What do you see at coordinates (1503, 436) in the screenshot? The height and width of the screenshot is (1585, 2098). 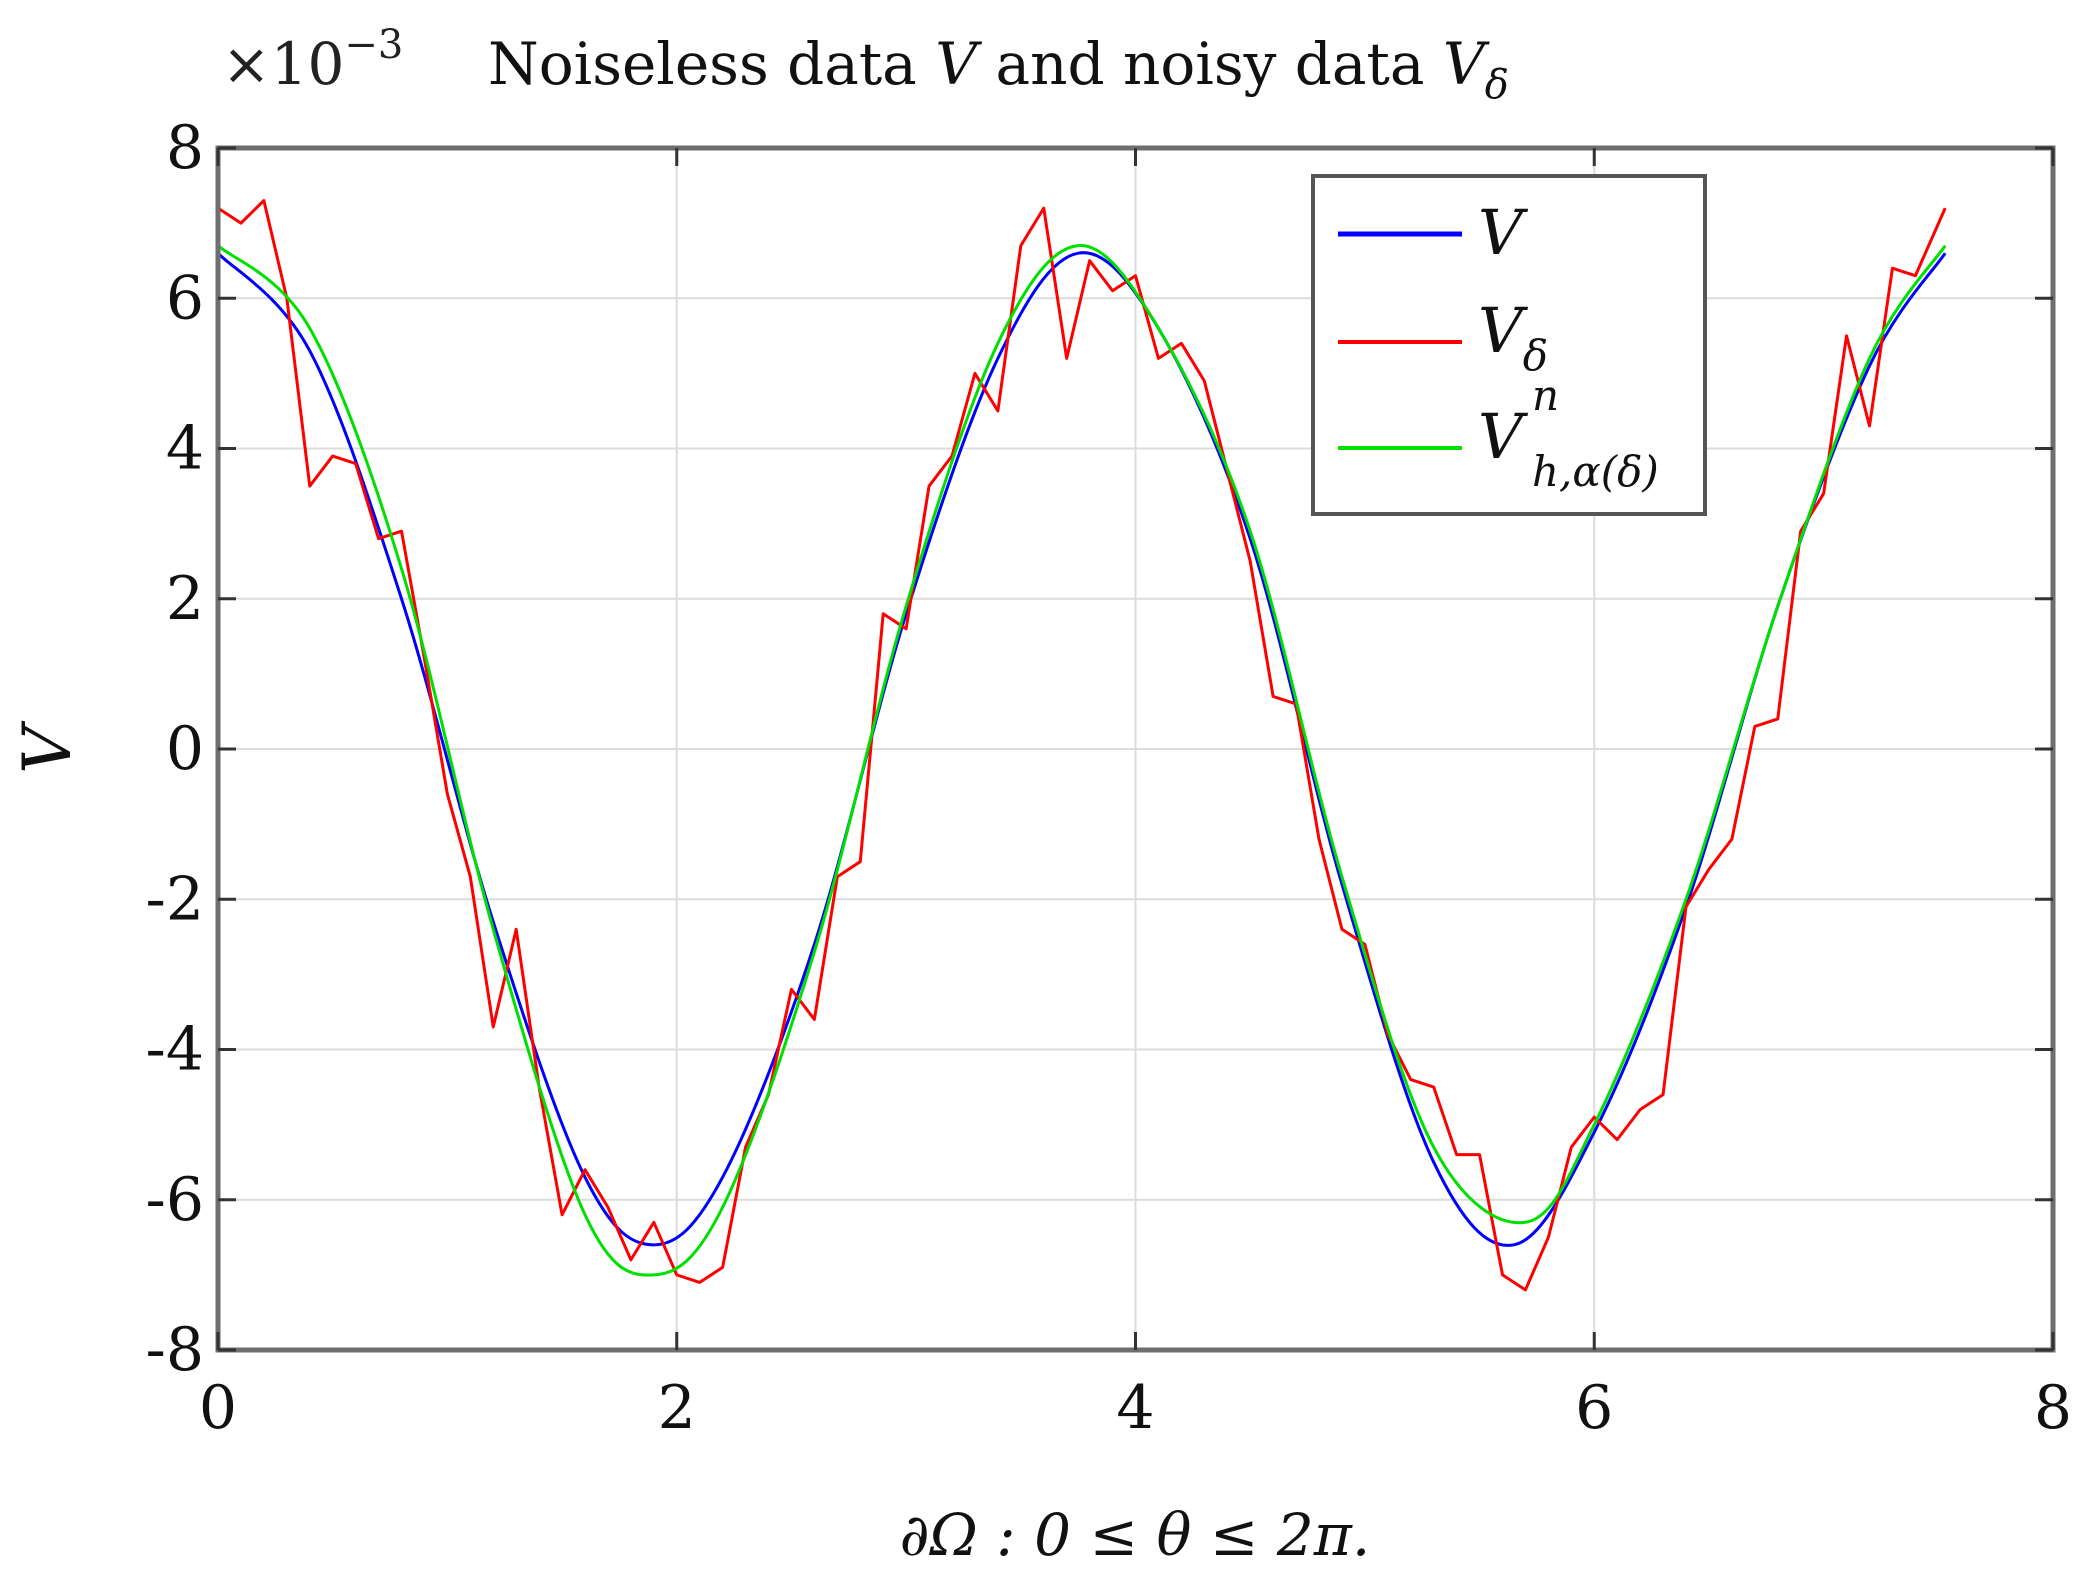 I see `legend-label-v-h-alpha-main: V` at bounding box center [1503, 436].